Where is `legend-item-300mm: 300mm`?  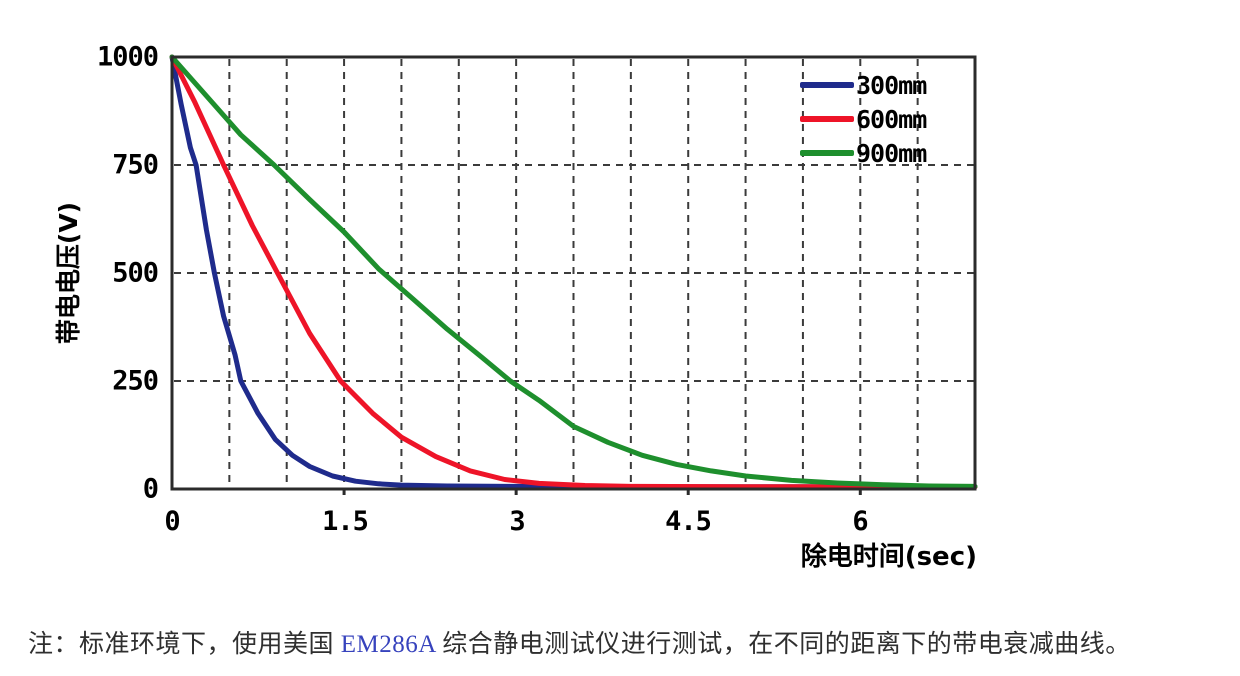 legend-item-300mm: 300mm is located at coordinates (863, 85).